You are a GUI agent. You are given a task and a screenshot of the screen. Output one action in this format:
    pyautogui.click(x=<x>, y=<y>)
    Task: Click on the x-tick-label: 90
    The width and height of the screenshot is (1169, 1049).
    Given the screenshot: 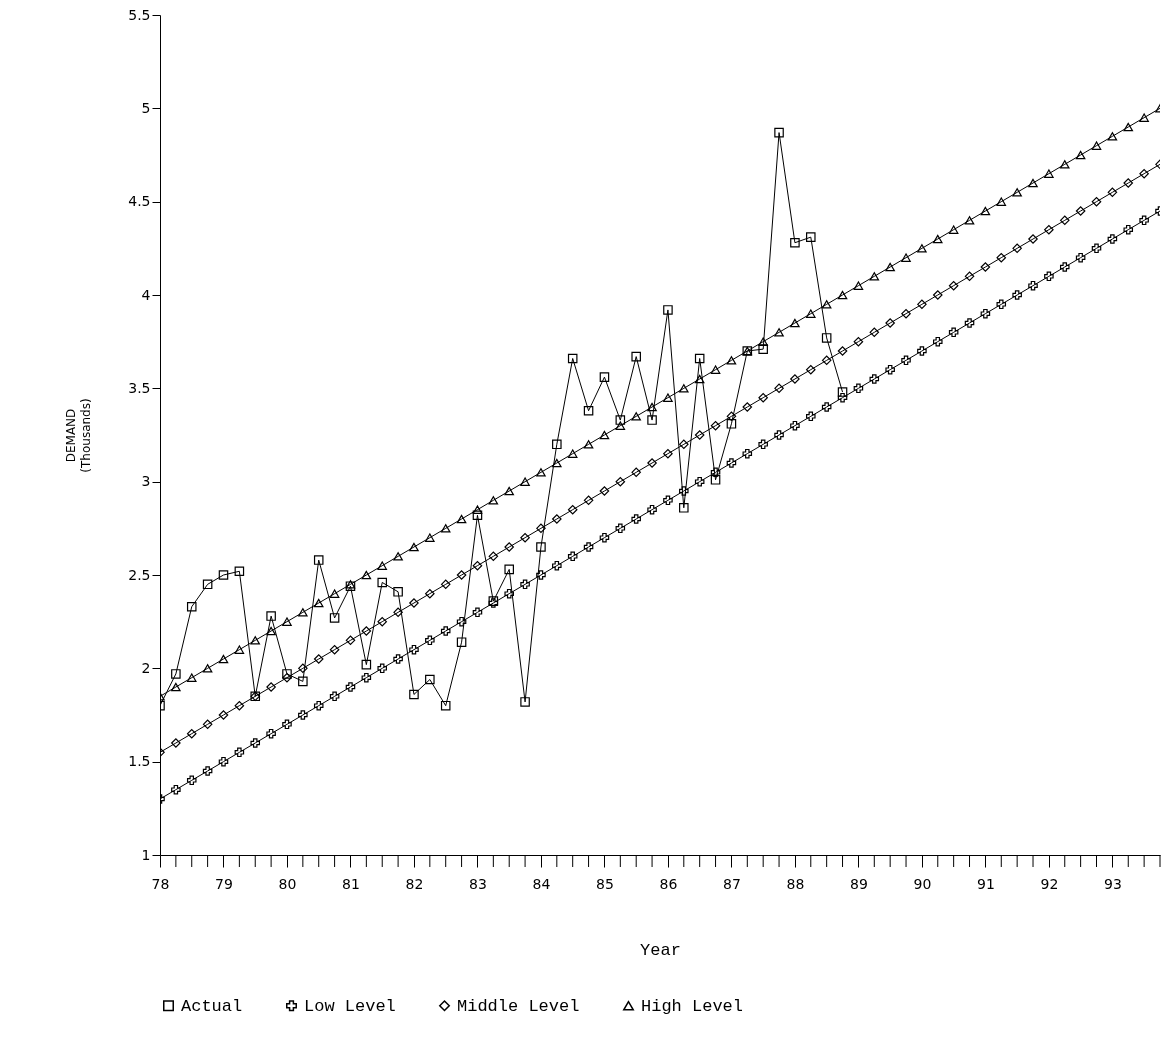 What is the action you would take?
    pyautogui.click(x=922, y=883)
    